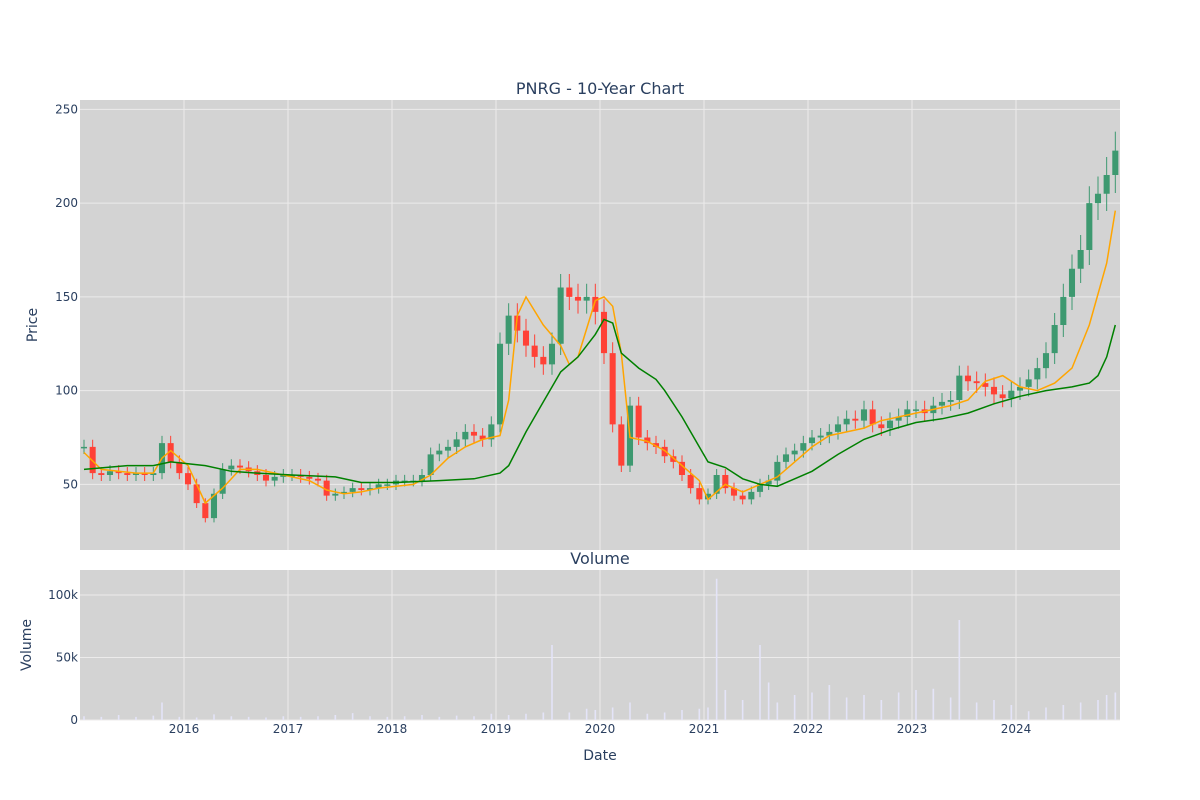  What do you see at coordinates (33, 325) in the screenshot?
I see `price-y-axis-title: Price` at bounding box center [33, 325].